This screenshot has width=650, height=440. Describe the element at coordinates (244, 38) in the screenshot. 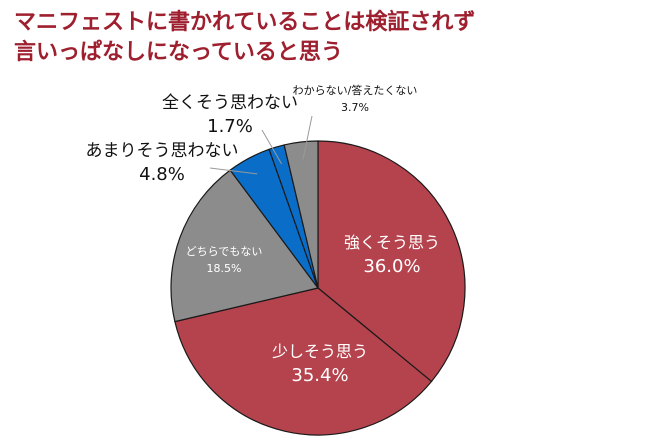

I see `chart-title: マニフェストに書かれていることは検証されず 言いっぱなしになっていると思う` at that location.